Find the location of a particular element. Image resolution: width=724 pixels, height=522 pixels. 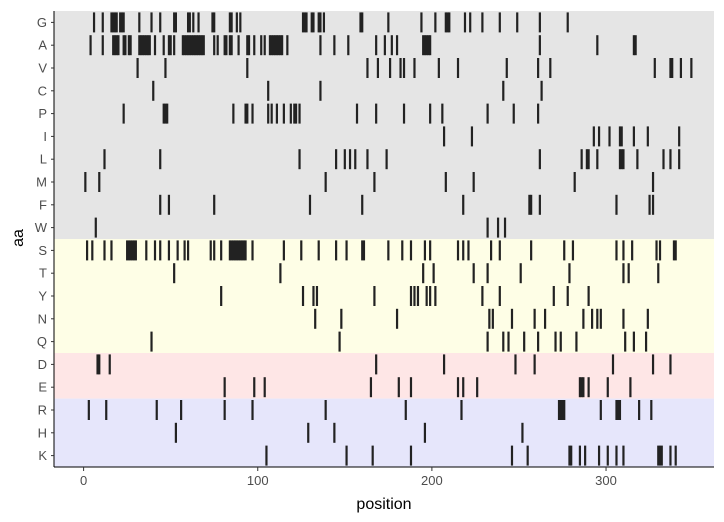

y-tick-label-W: W is located at coordinates (41, 227).